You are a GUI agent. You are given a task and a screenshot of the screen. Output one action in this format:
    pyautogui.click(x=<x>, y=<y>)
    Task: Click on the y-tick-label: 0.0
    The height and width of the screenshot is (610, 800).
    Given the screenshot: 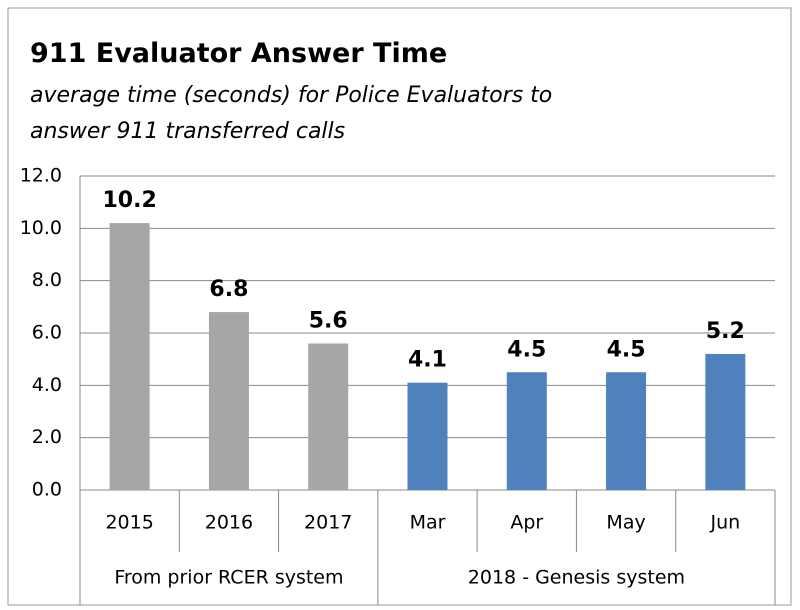 What is the action you would take?
    pyautogui.click(x=47, y=490)
    